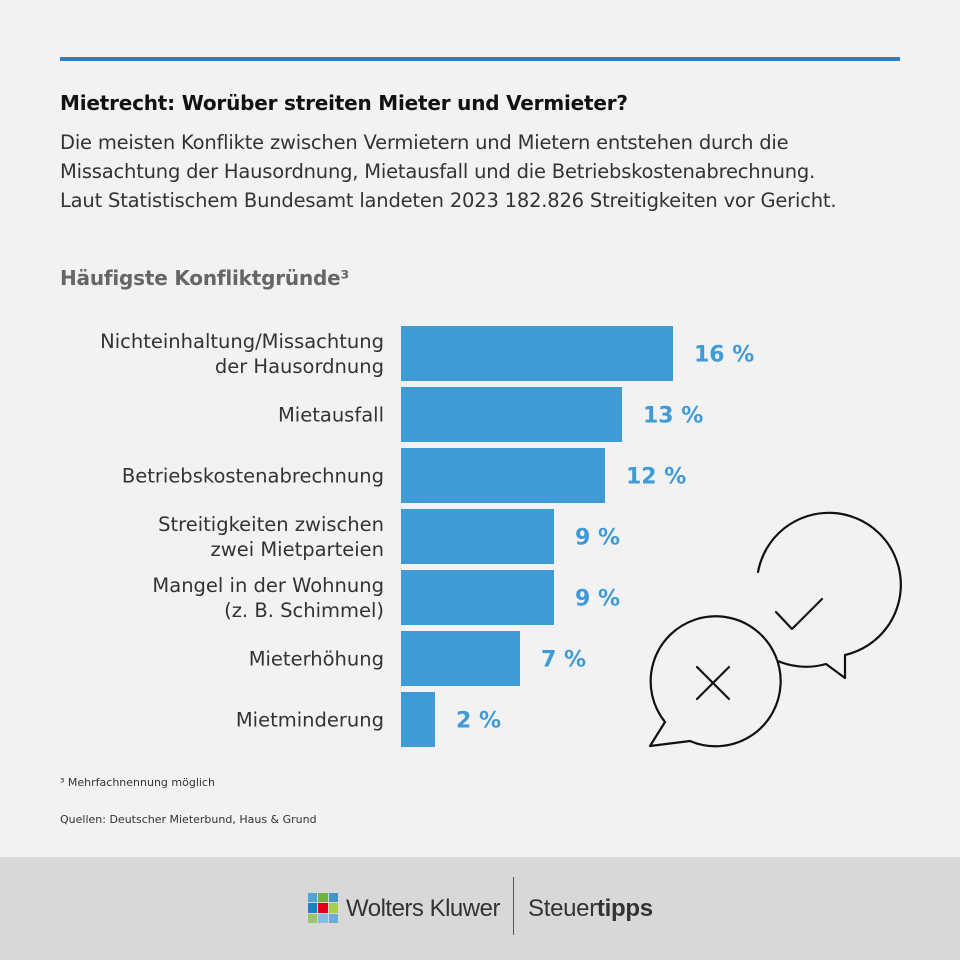  I want to click on brand-name: Wolters Kluwer, so click(423, 908).